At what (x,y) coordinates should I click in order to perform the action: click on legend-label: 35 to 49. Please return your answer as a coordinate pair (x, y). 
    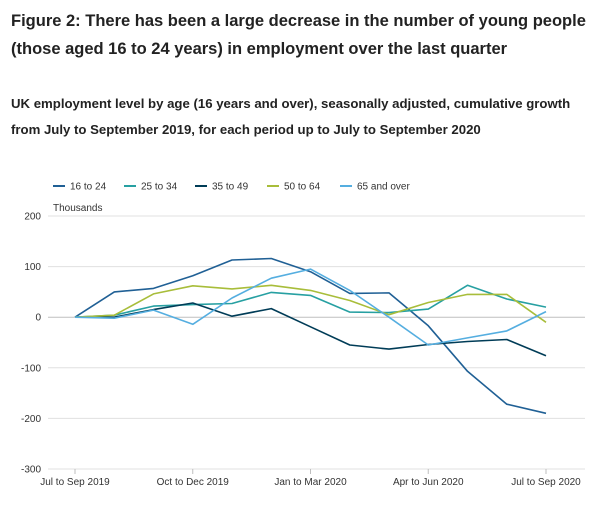
    Looking at the image, I should click on (230, 187).